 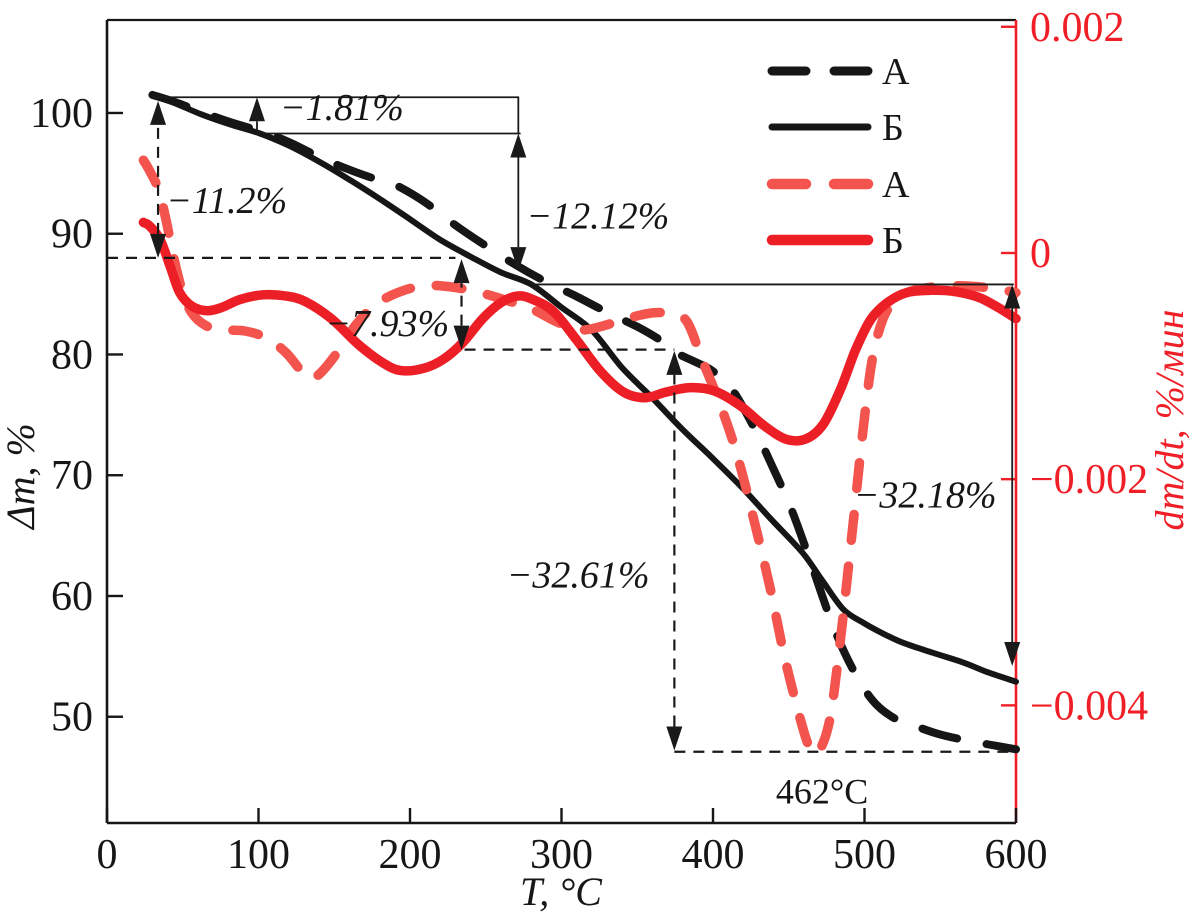 I want to click on x-tick-label: 400, so click(x=713, y=855).